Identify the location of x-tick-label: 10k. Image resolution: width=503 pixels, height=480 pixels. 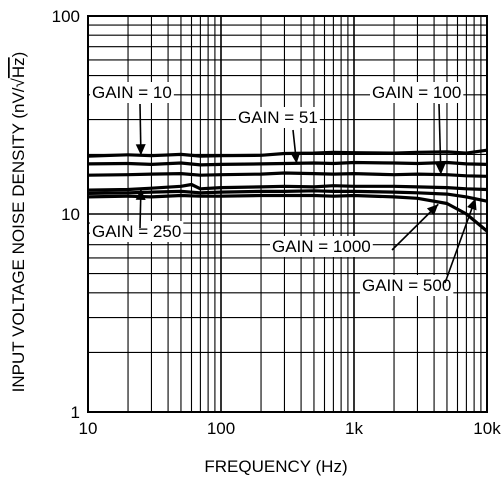
(487, 428).